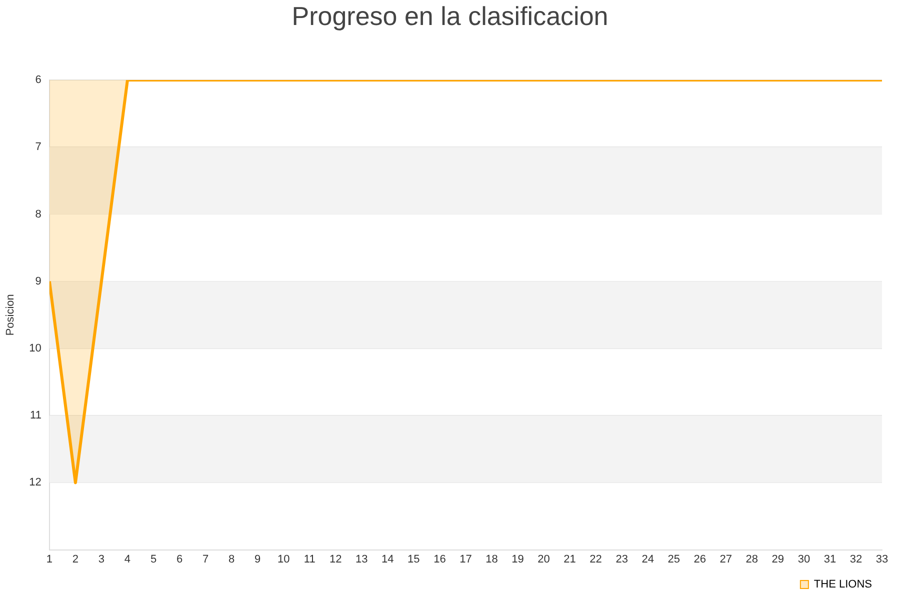  I want to click on x-tick-label: 16, so click(440, 559).